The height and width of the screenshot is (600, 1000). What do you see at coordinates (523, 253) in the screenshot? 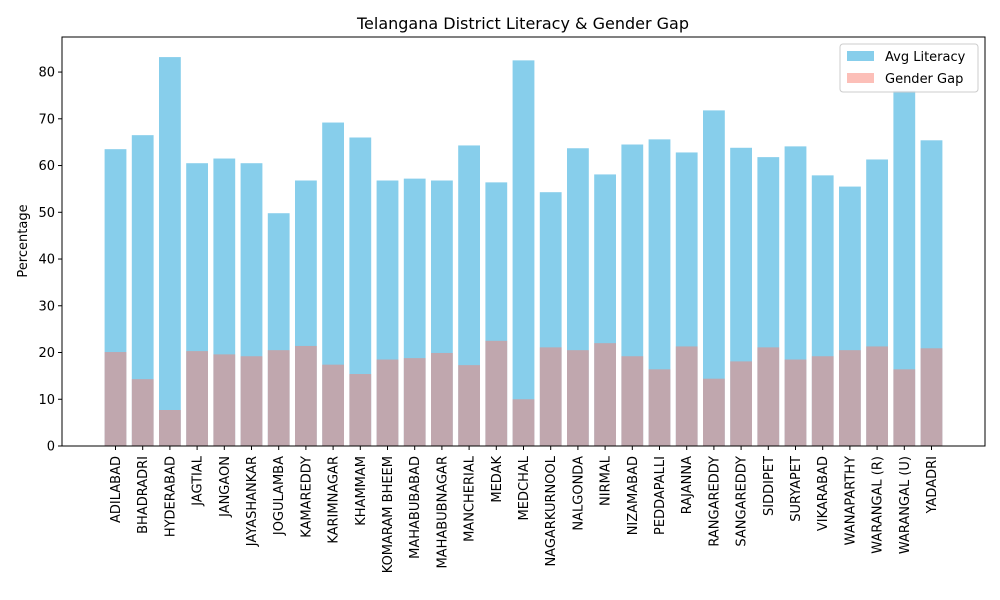
I see `bar-avg-literacy-medchal` at bounding box center [523, 253].